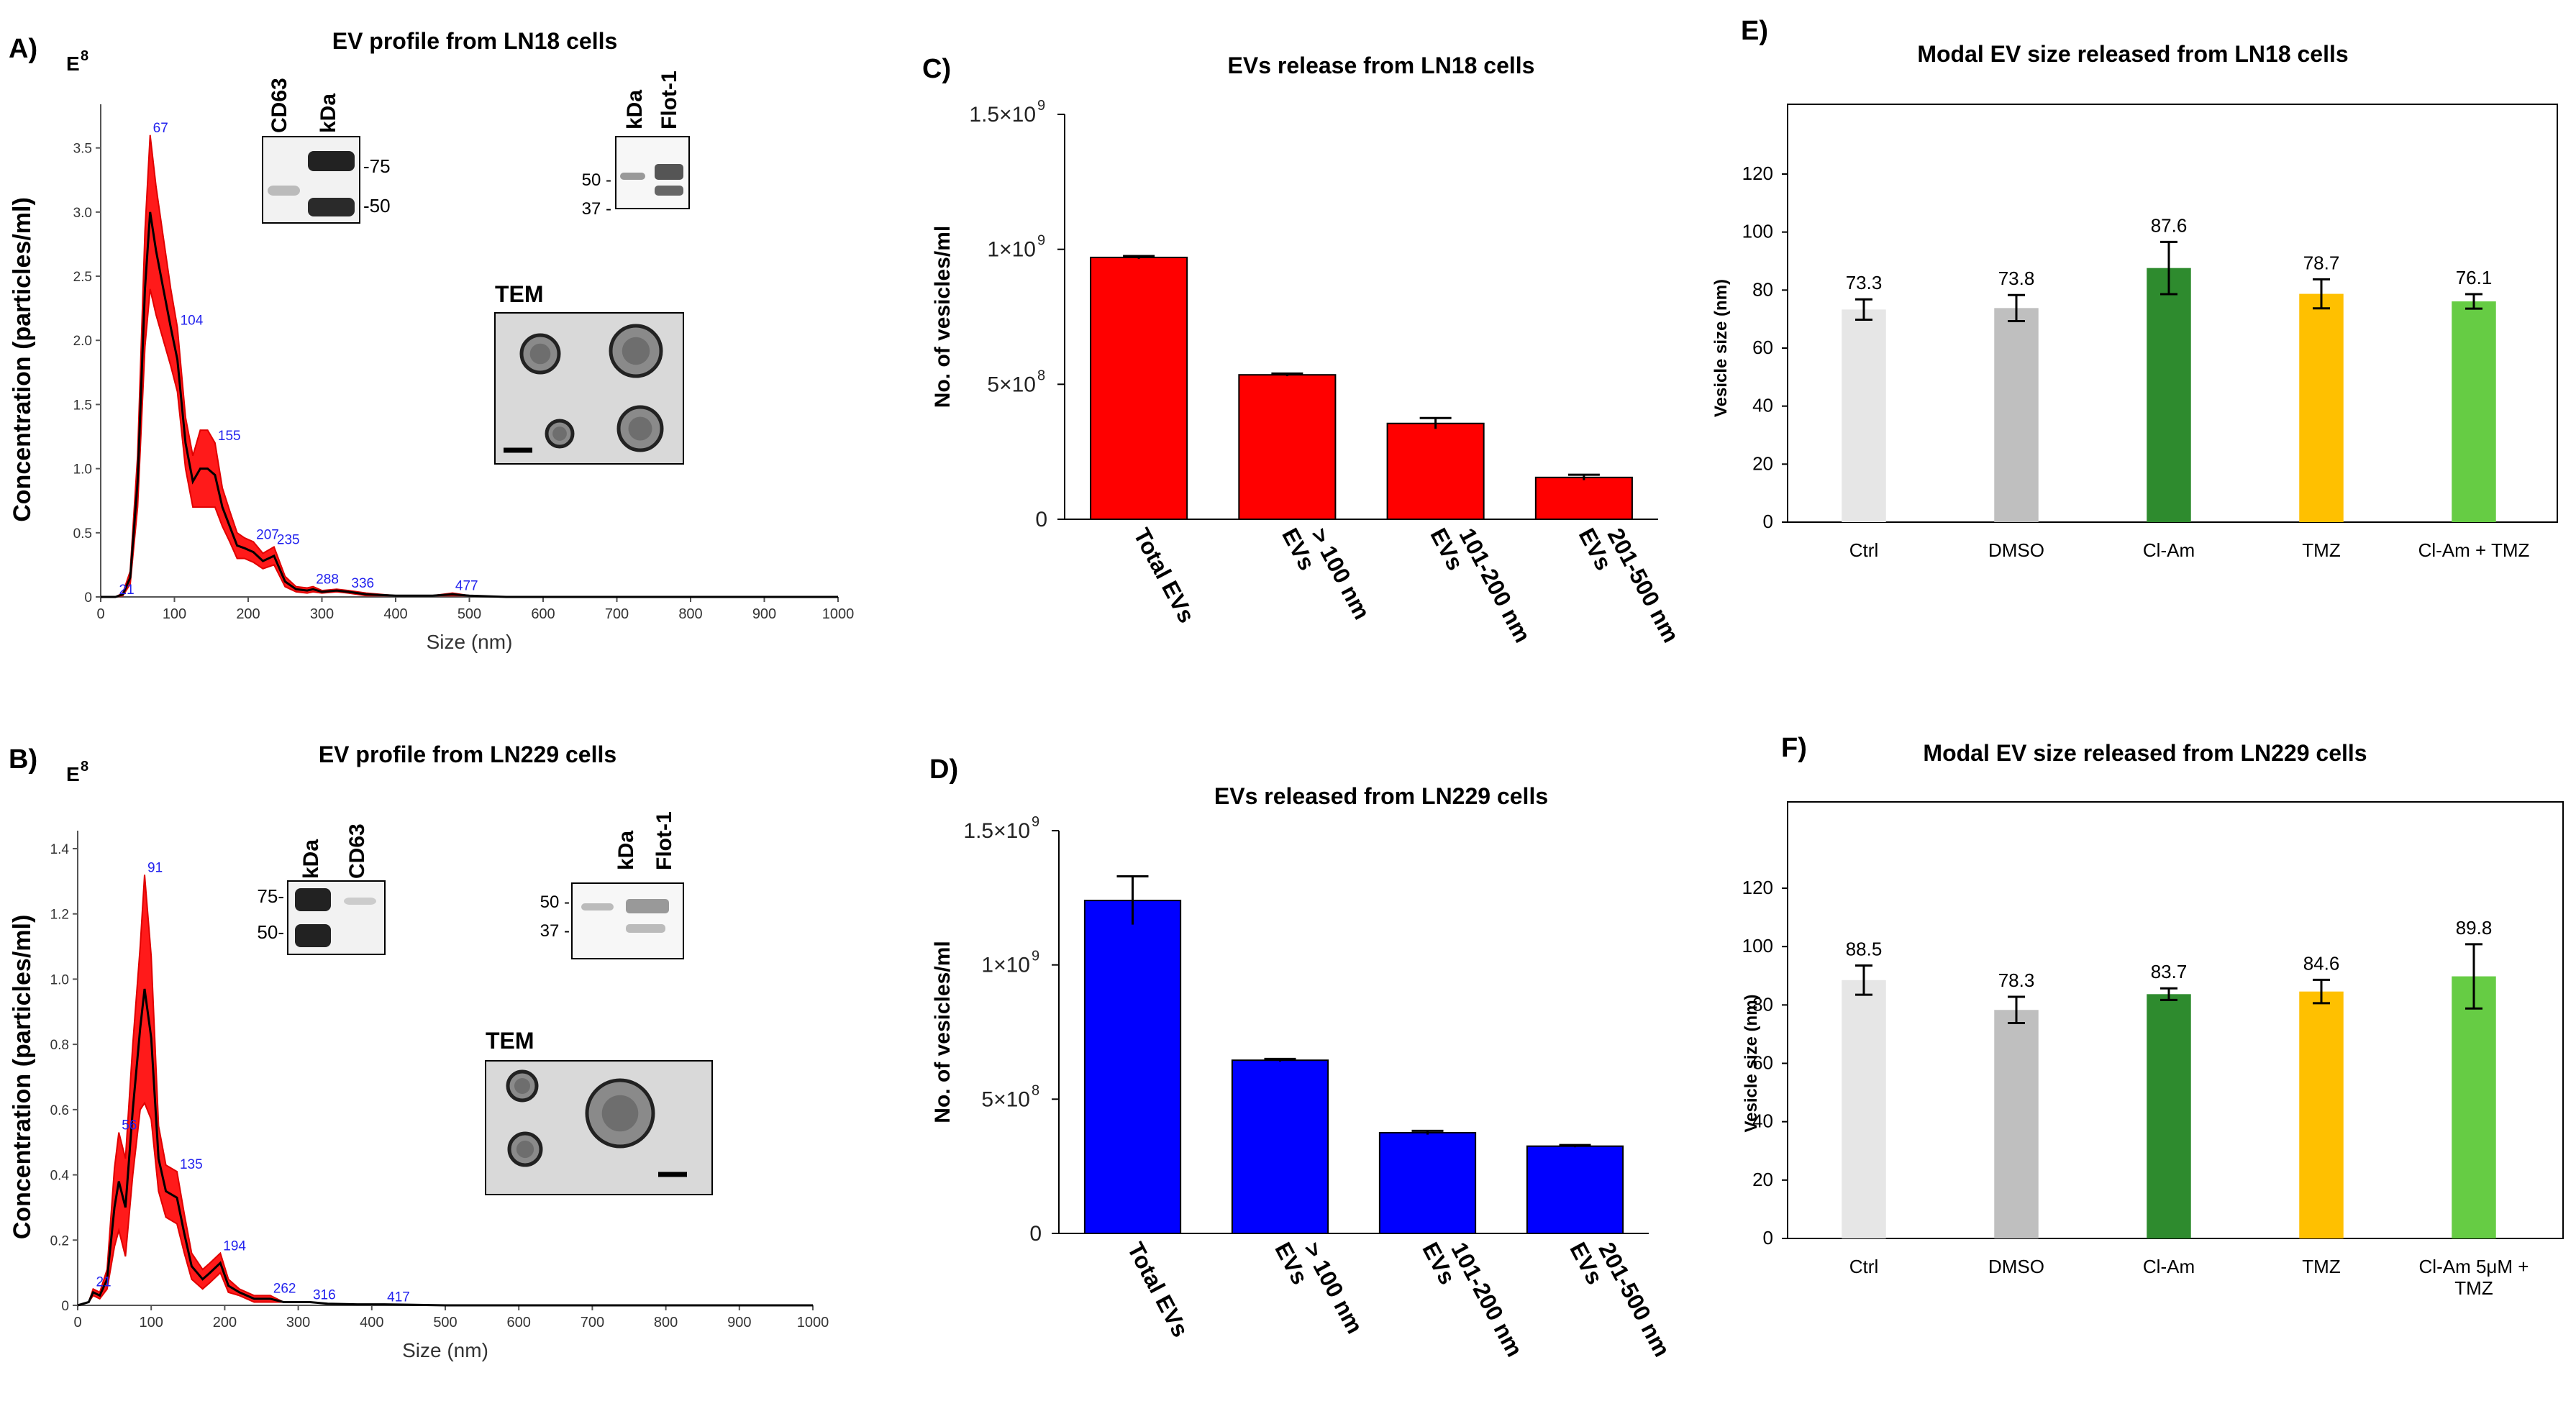 The width and height of the screenshot is (2576, 1424). What do you see at coordinates (1644, 585) in the screenshot?
I see `category-label: 201-500 nm` at bounding box center [1644, 585].